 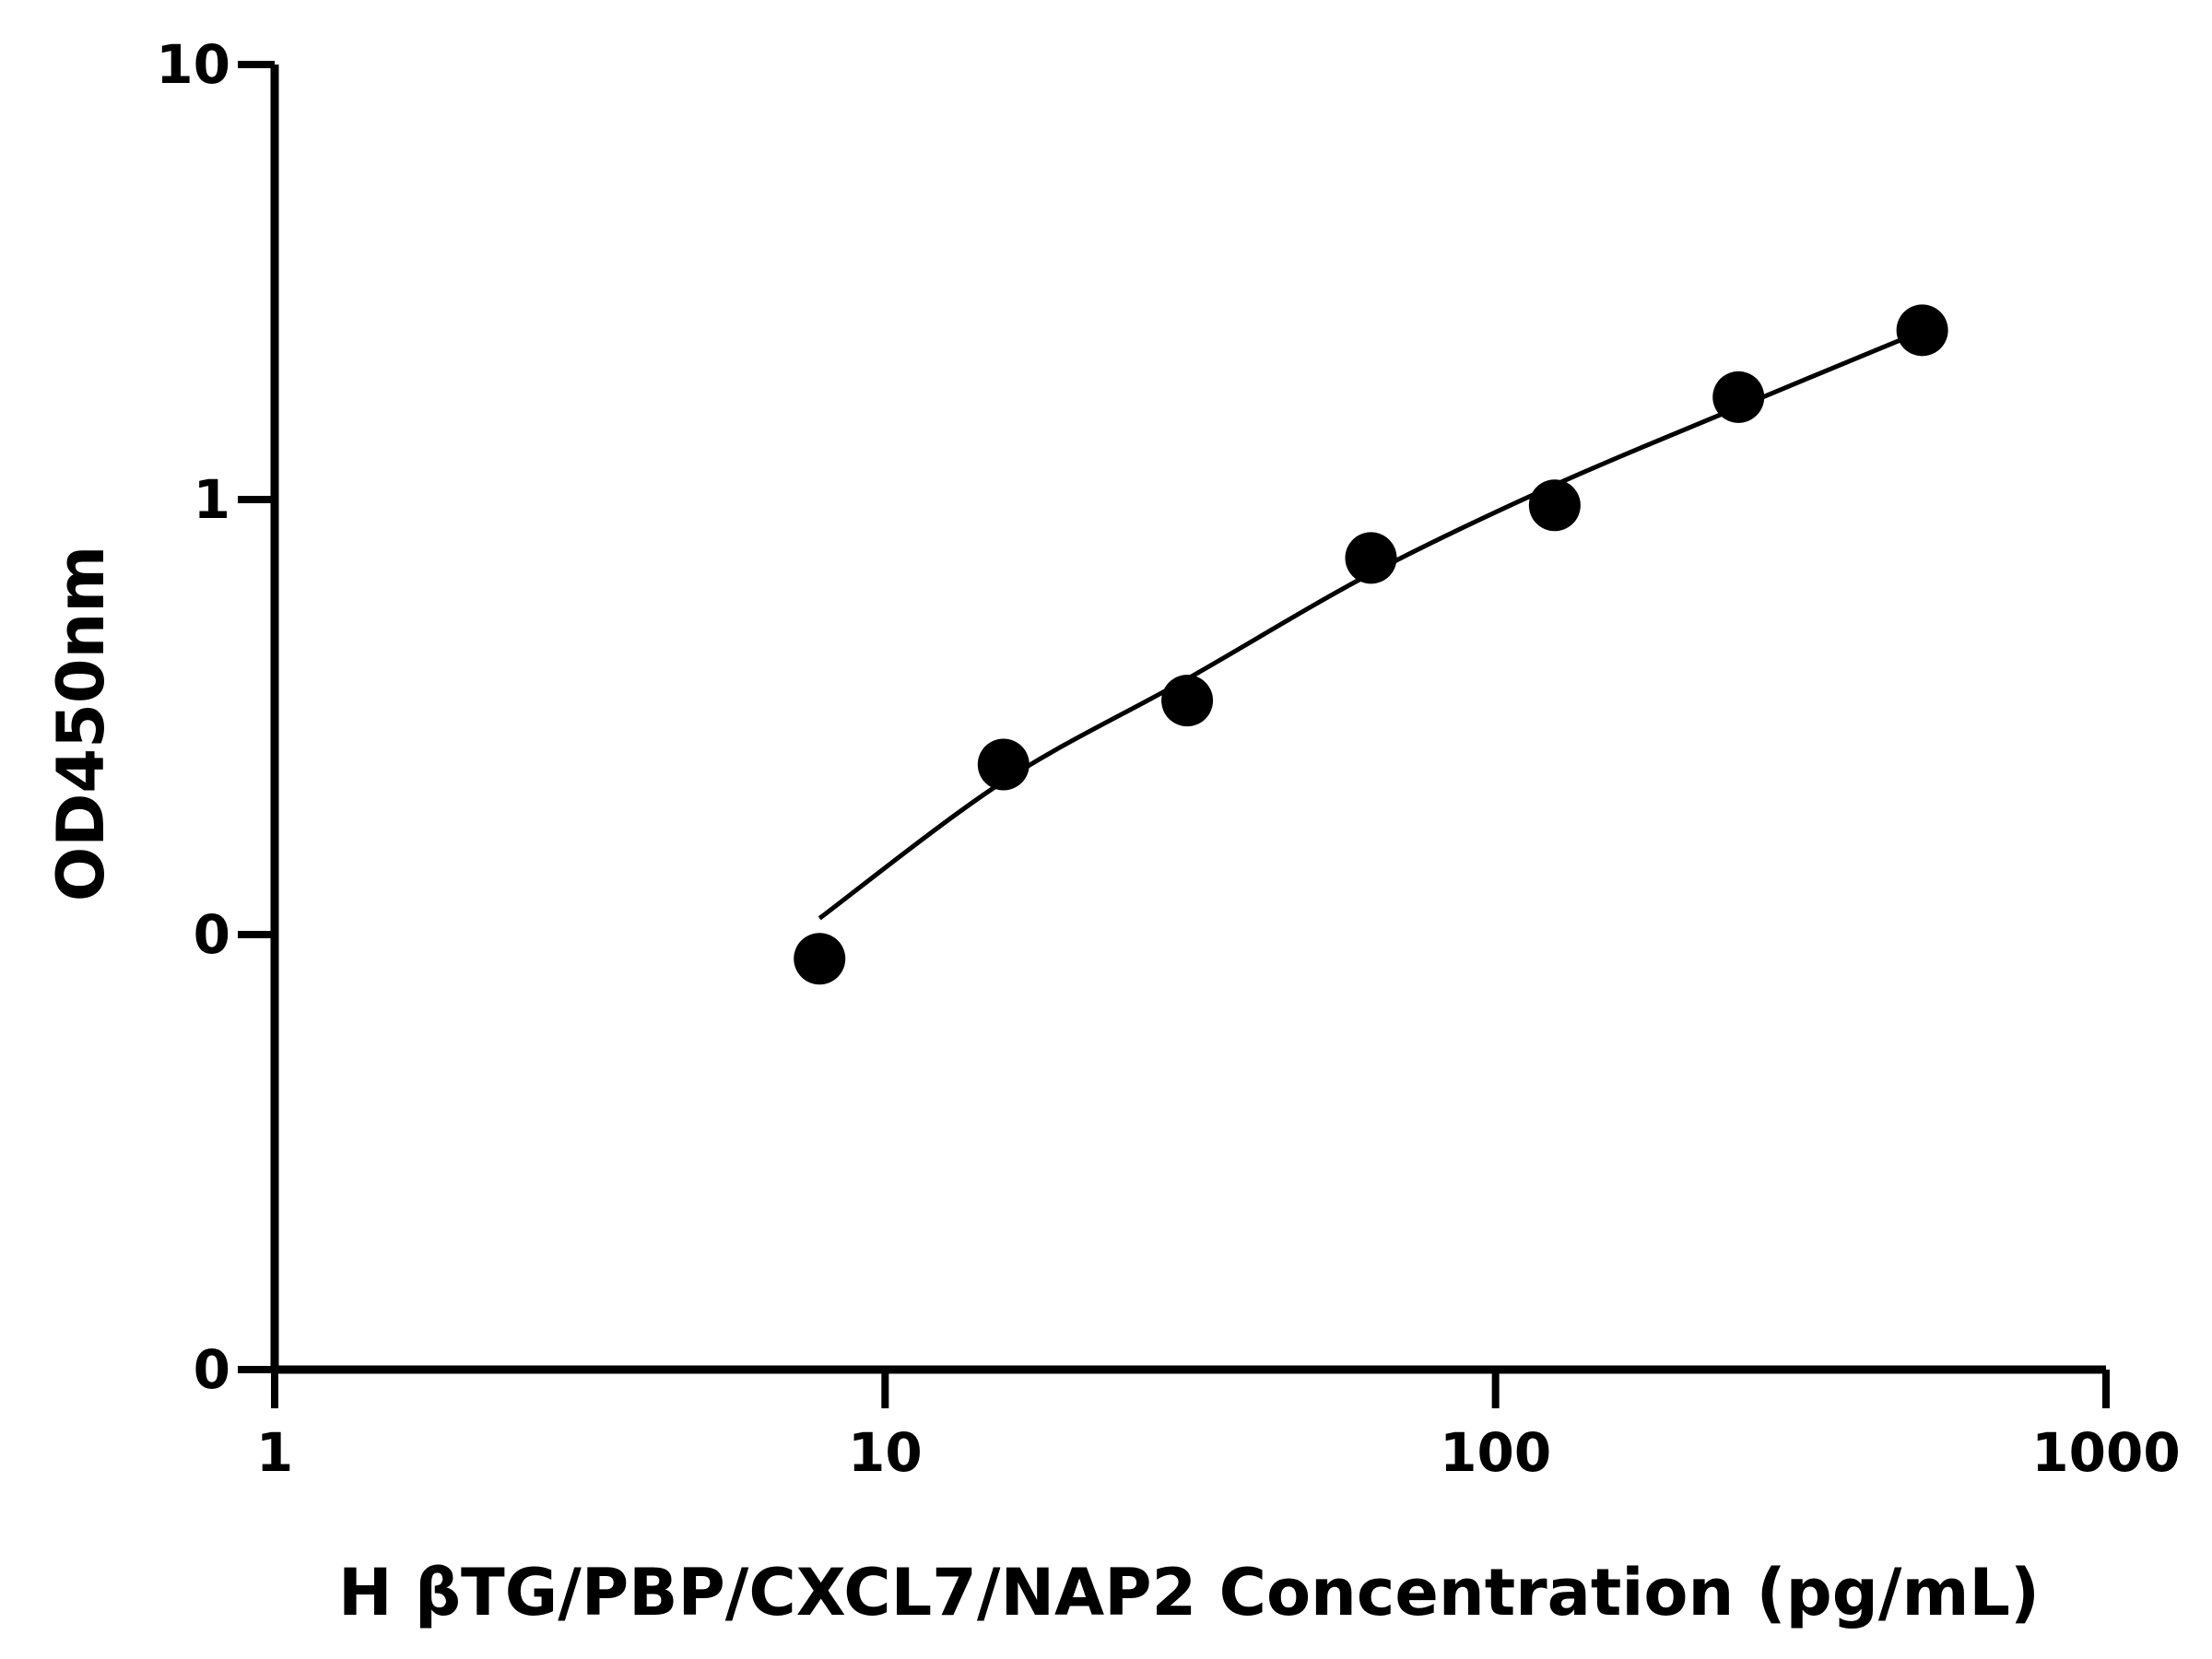 I want to click on x-tick-label: 10, so click(x=885, y=1452).